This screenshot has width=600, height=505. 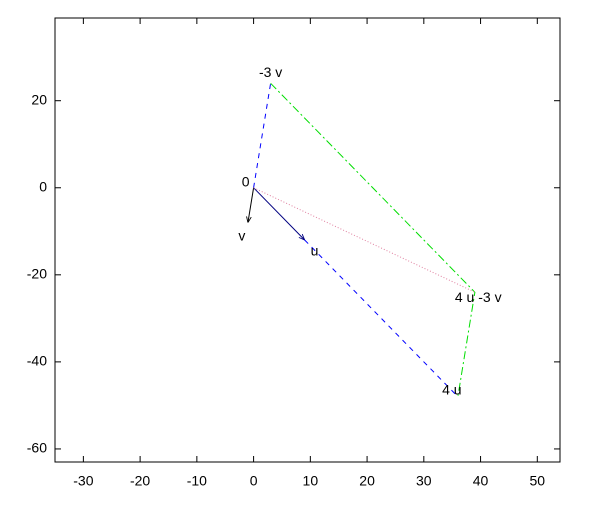 I want to click on x-tick-label: -10, so click(x=197, y=481).